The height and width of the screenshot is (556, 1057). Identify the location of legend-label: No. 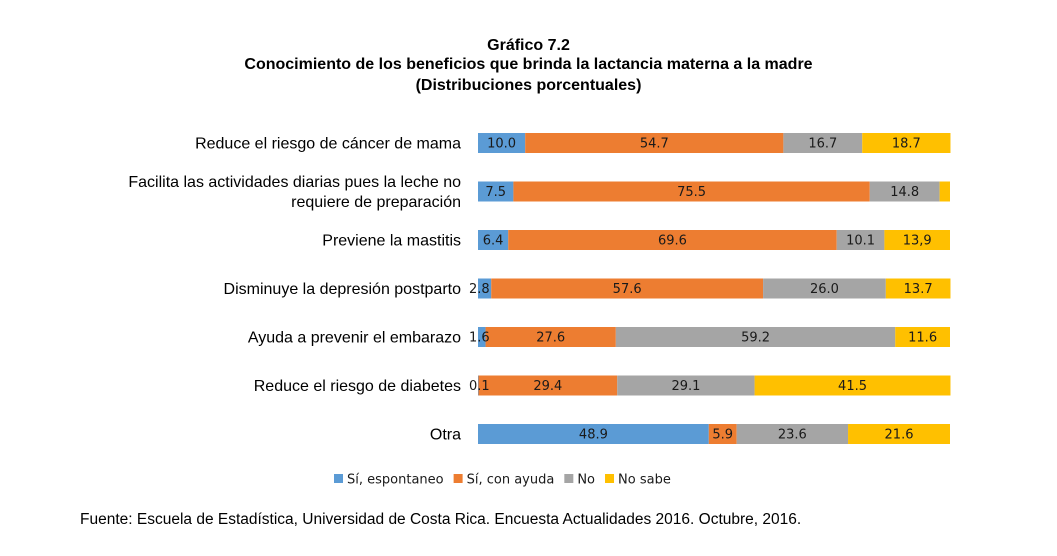
(586, 480).